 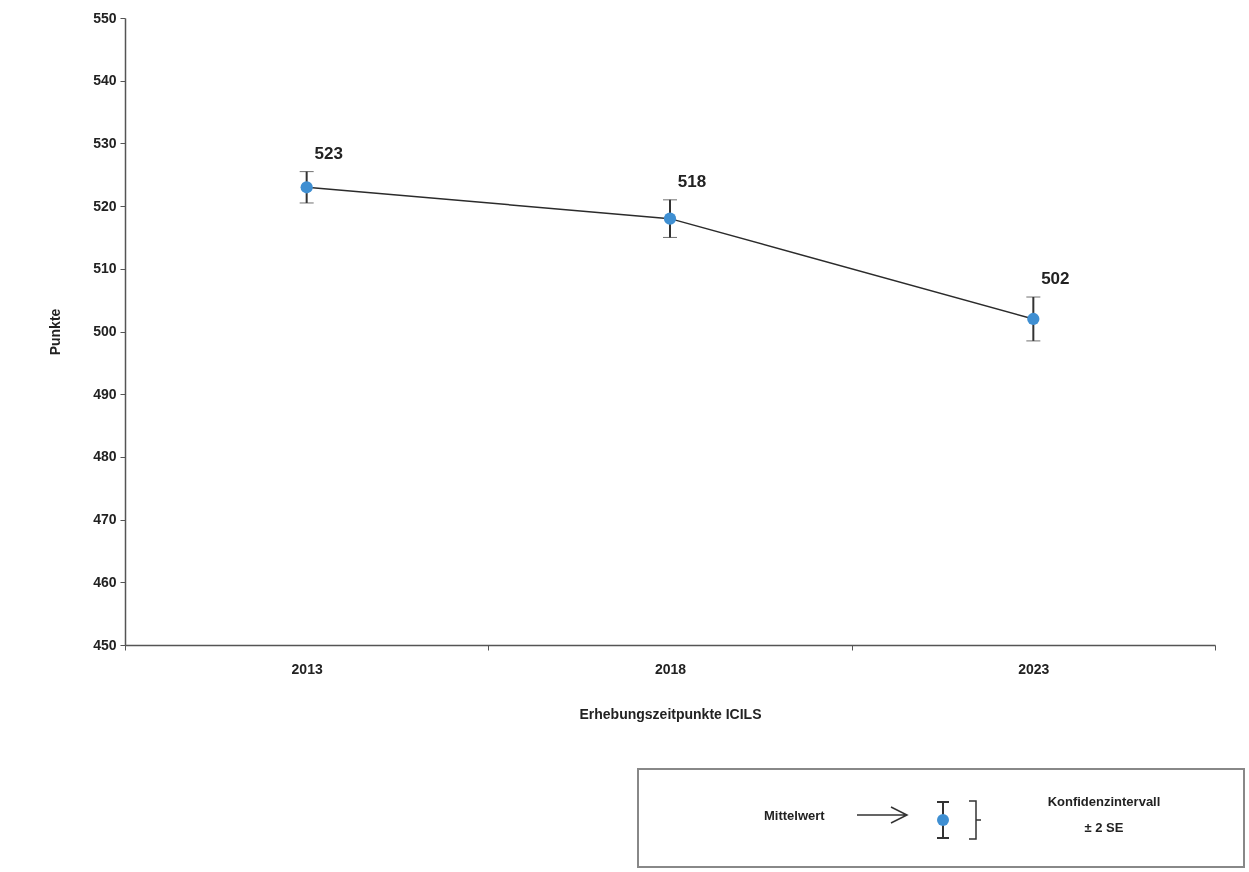 I want to click on y-tick-label: 550, so click(x=105, y=17).